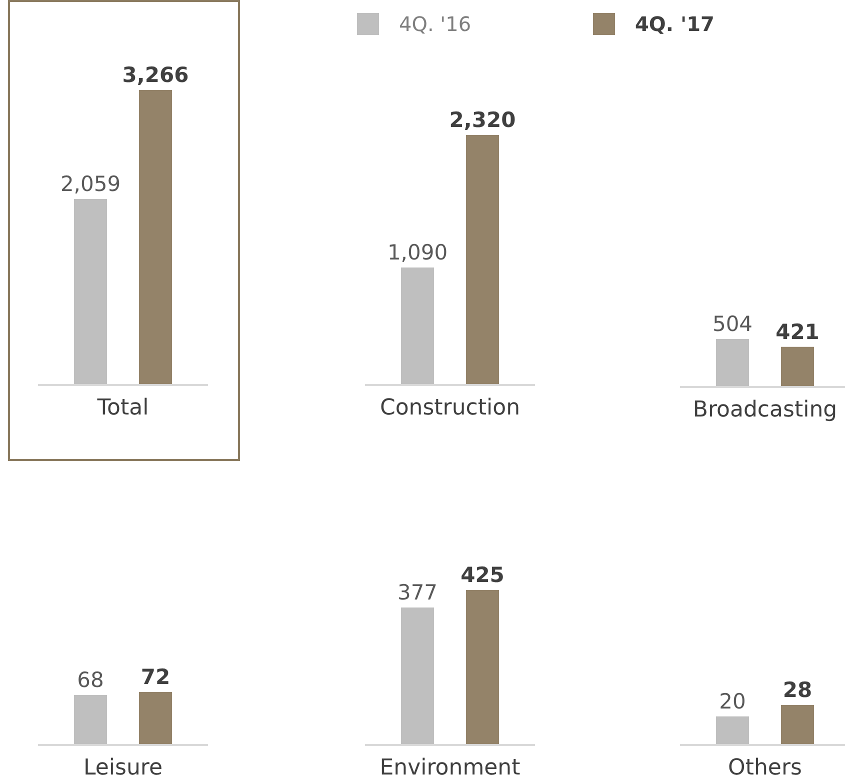 The height and width of the screenshot is (784, 845). What do you see at coordinates (122, 408) in the screenshot?
I see `x-tick-label: Total` at bounding box center [122, 408].